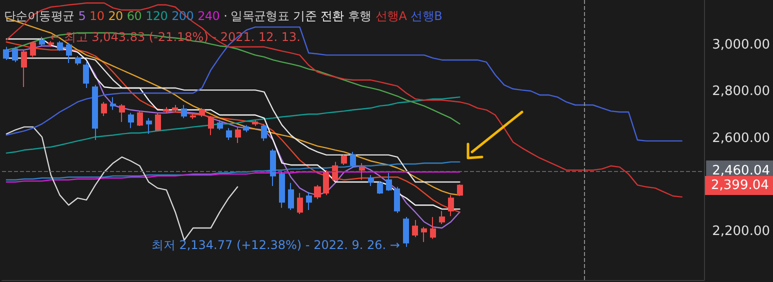 The height and width of the screenshot is (282, 773). Describe the element at coordinates (391, 16) in the screenshot. I see `text: 선행A` at that location.